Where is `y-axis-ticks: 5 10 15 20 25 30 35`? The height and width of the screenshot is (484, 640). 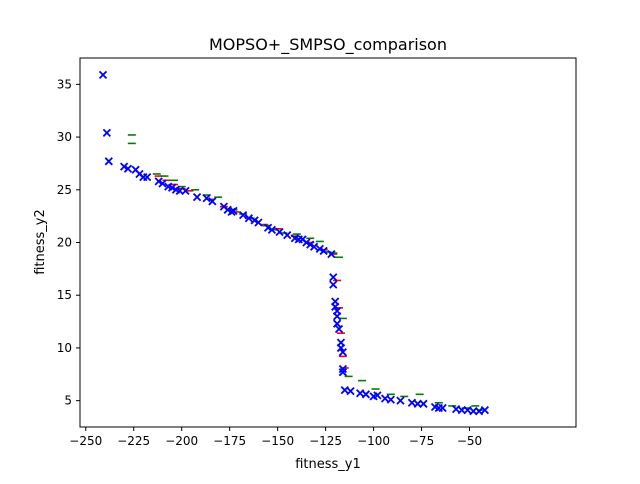 y-axis-ticks: 5 10 15 20 25 30 35 is located at coordinates (68, 242).